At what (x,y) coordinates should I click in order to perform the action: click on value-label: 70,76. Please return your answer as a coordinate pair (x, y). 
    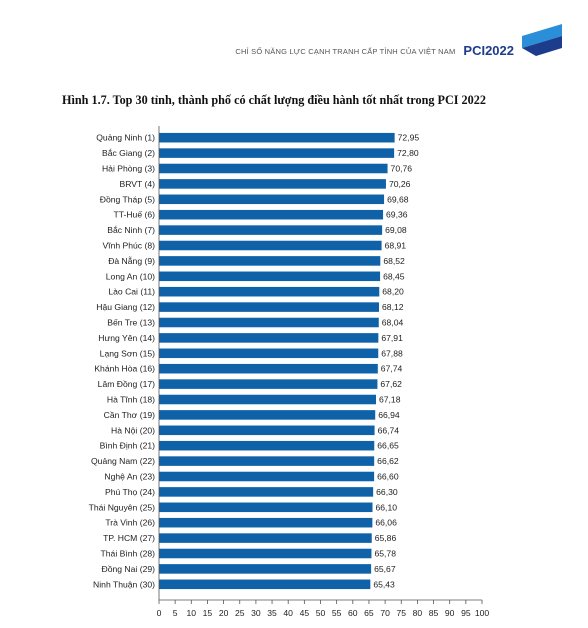
    Looking at the image, I should click on (402, 169).